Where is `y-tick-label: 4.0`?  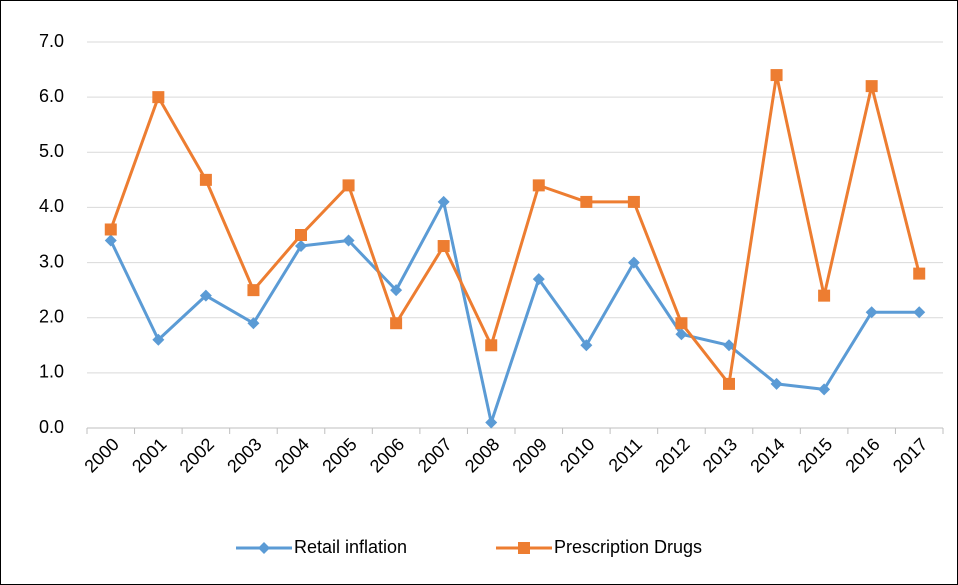 y-tick-label: 4.0 is located at coordinates (51, 206).